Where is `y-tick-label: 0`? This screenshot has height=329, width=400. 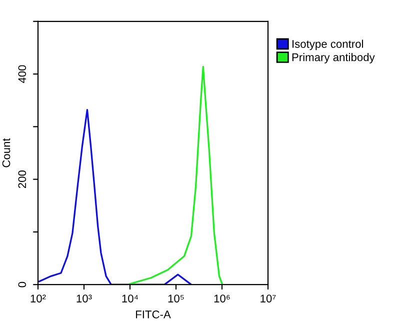
y-tick-label: 0 is located at coordinates (22, 285).